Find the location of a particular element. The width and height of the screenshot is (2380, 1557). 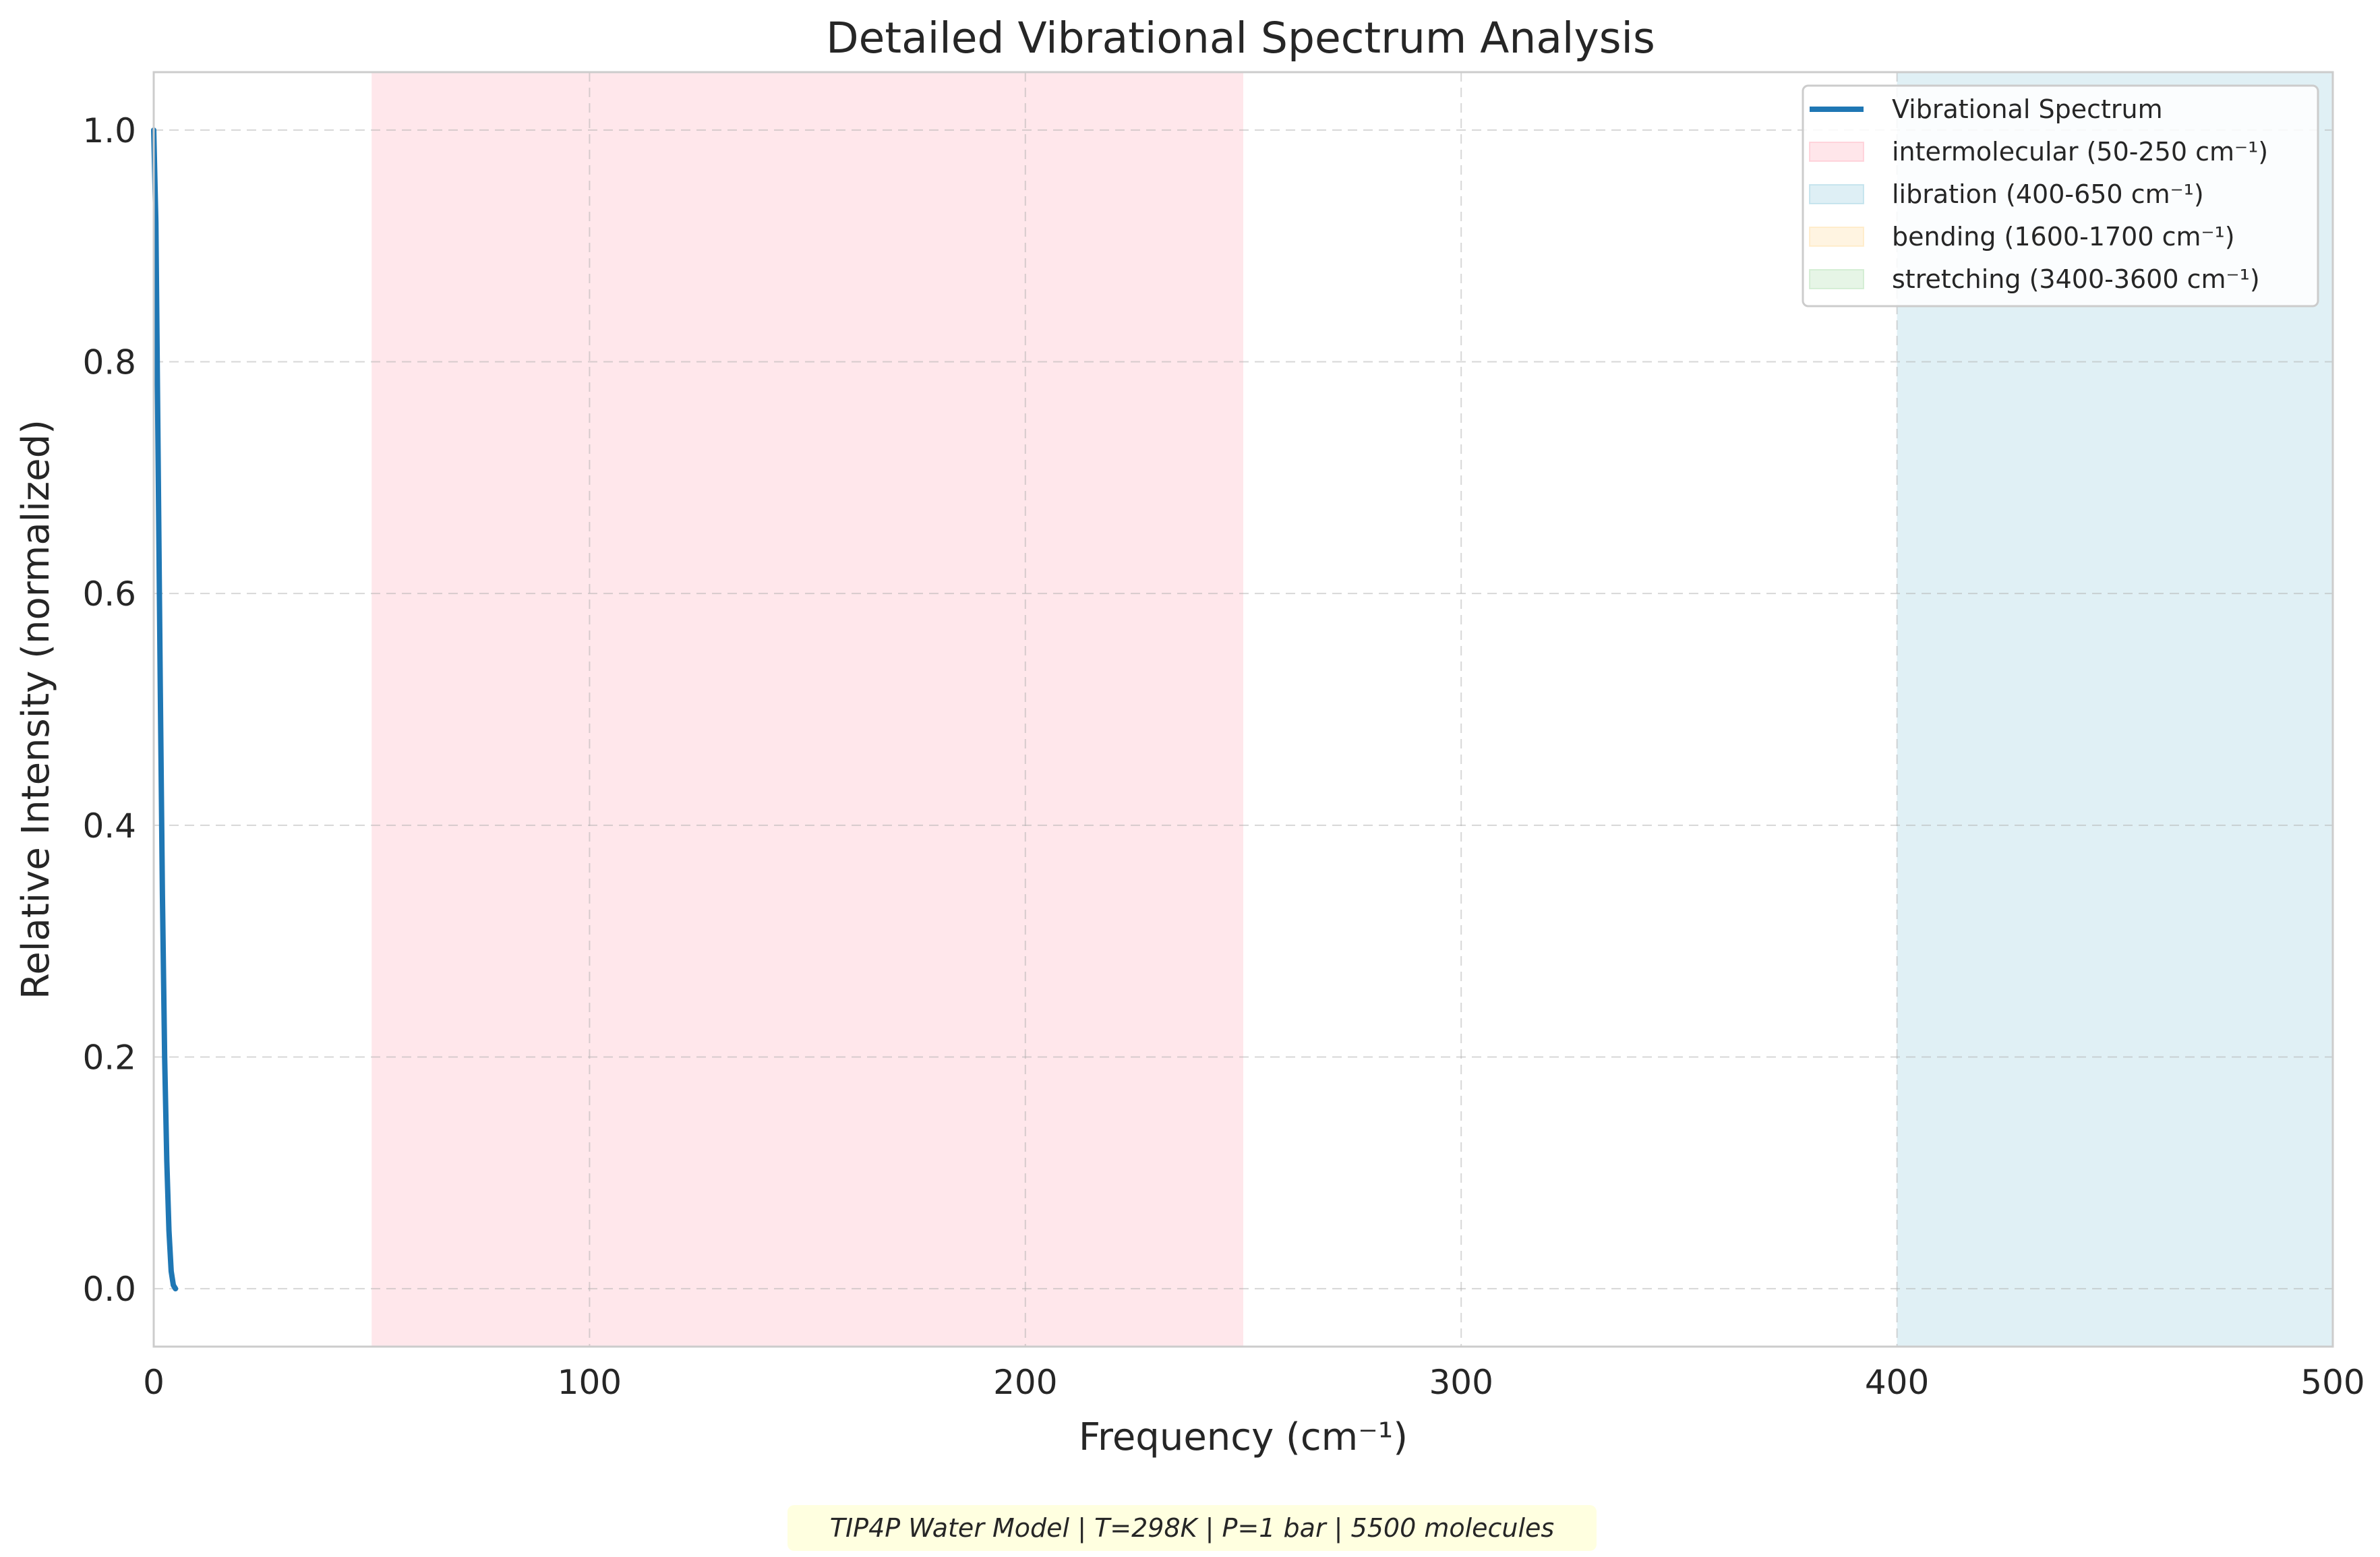

x-tick-label-3: 300 is located at coordinates (1461, 1383).